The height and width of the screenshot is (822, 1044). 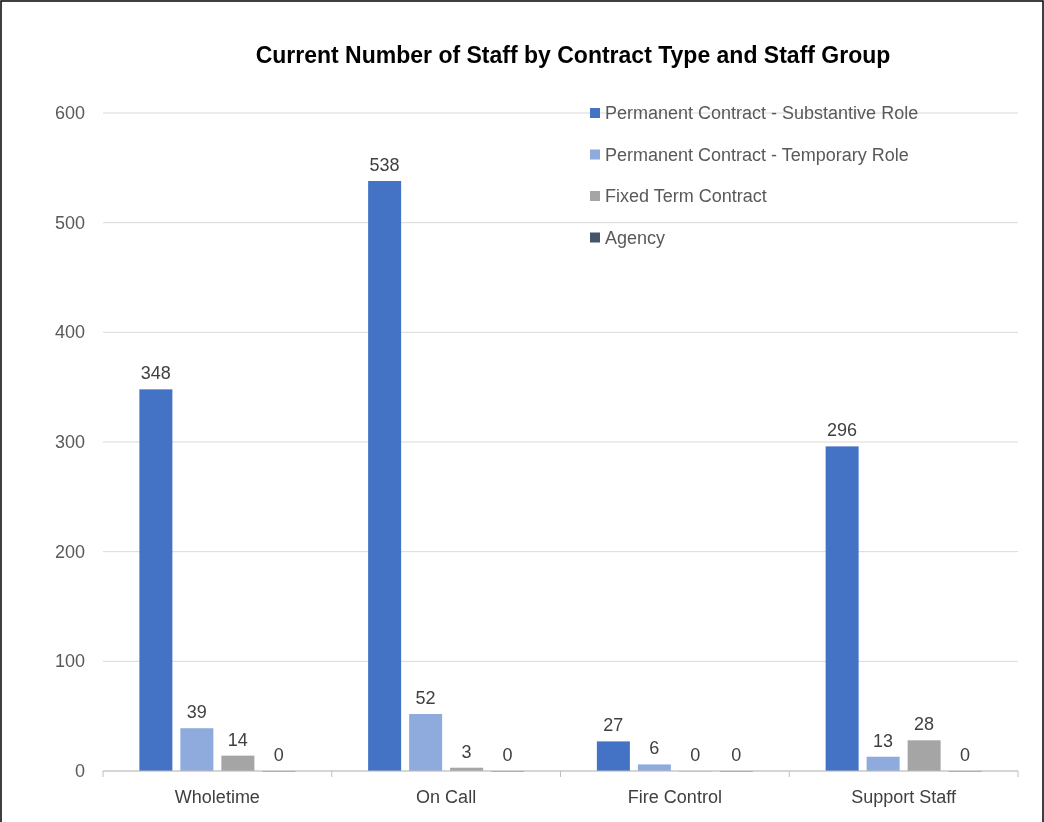 What do you see at coordinates (757, 154) in the screenshot?
I see `legend-label: Permanent Contract - Temporary Role` at bounding box center [757, 154].